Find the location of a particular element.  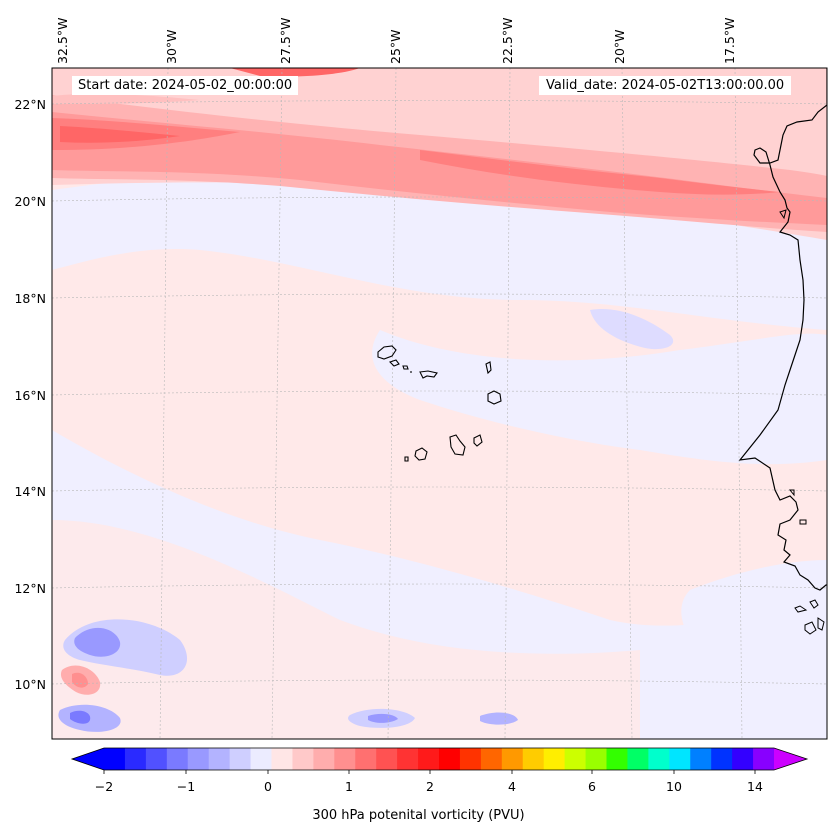

colorbar-tick-label: 2 is located at coordinates (430, 786).